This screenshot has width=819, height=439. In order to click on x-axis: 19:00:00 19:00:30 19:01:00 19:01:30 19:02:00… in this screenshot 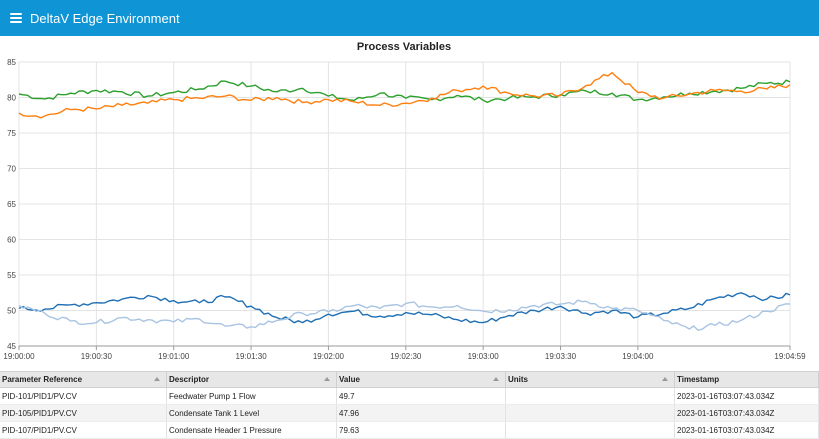, I will do `click(404, 353)`.